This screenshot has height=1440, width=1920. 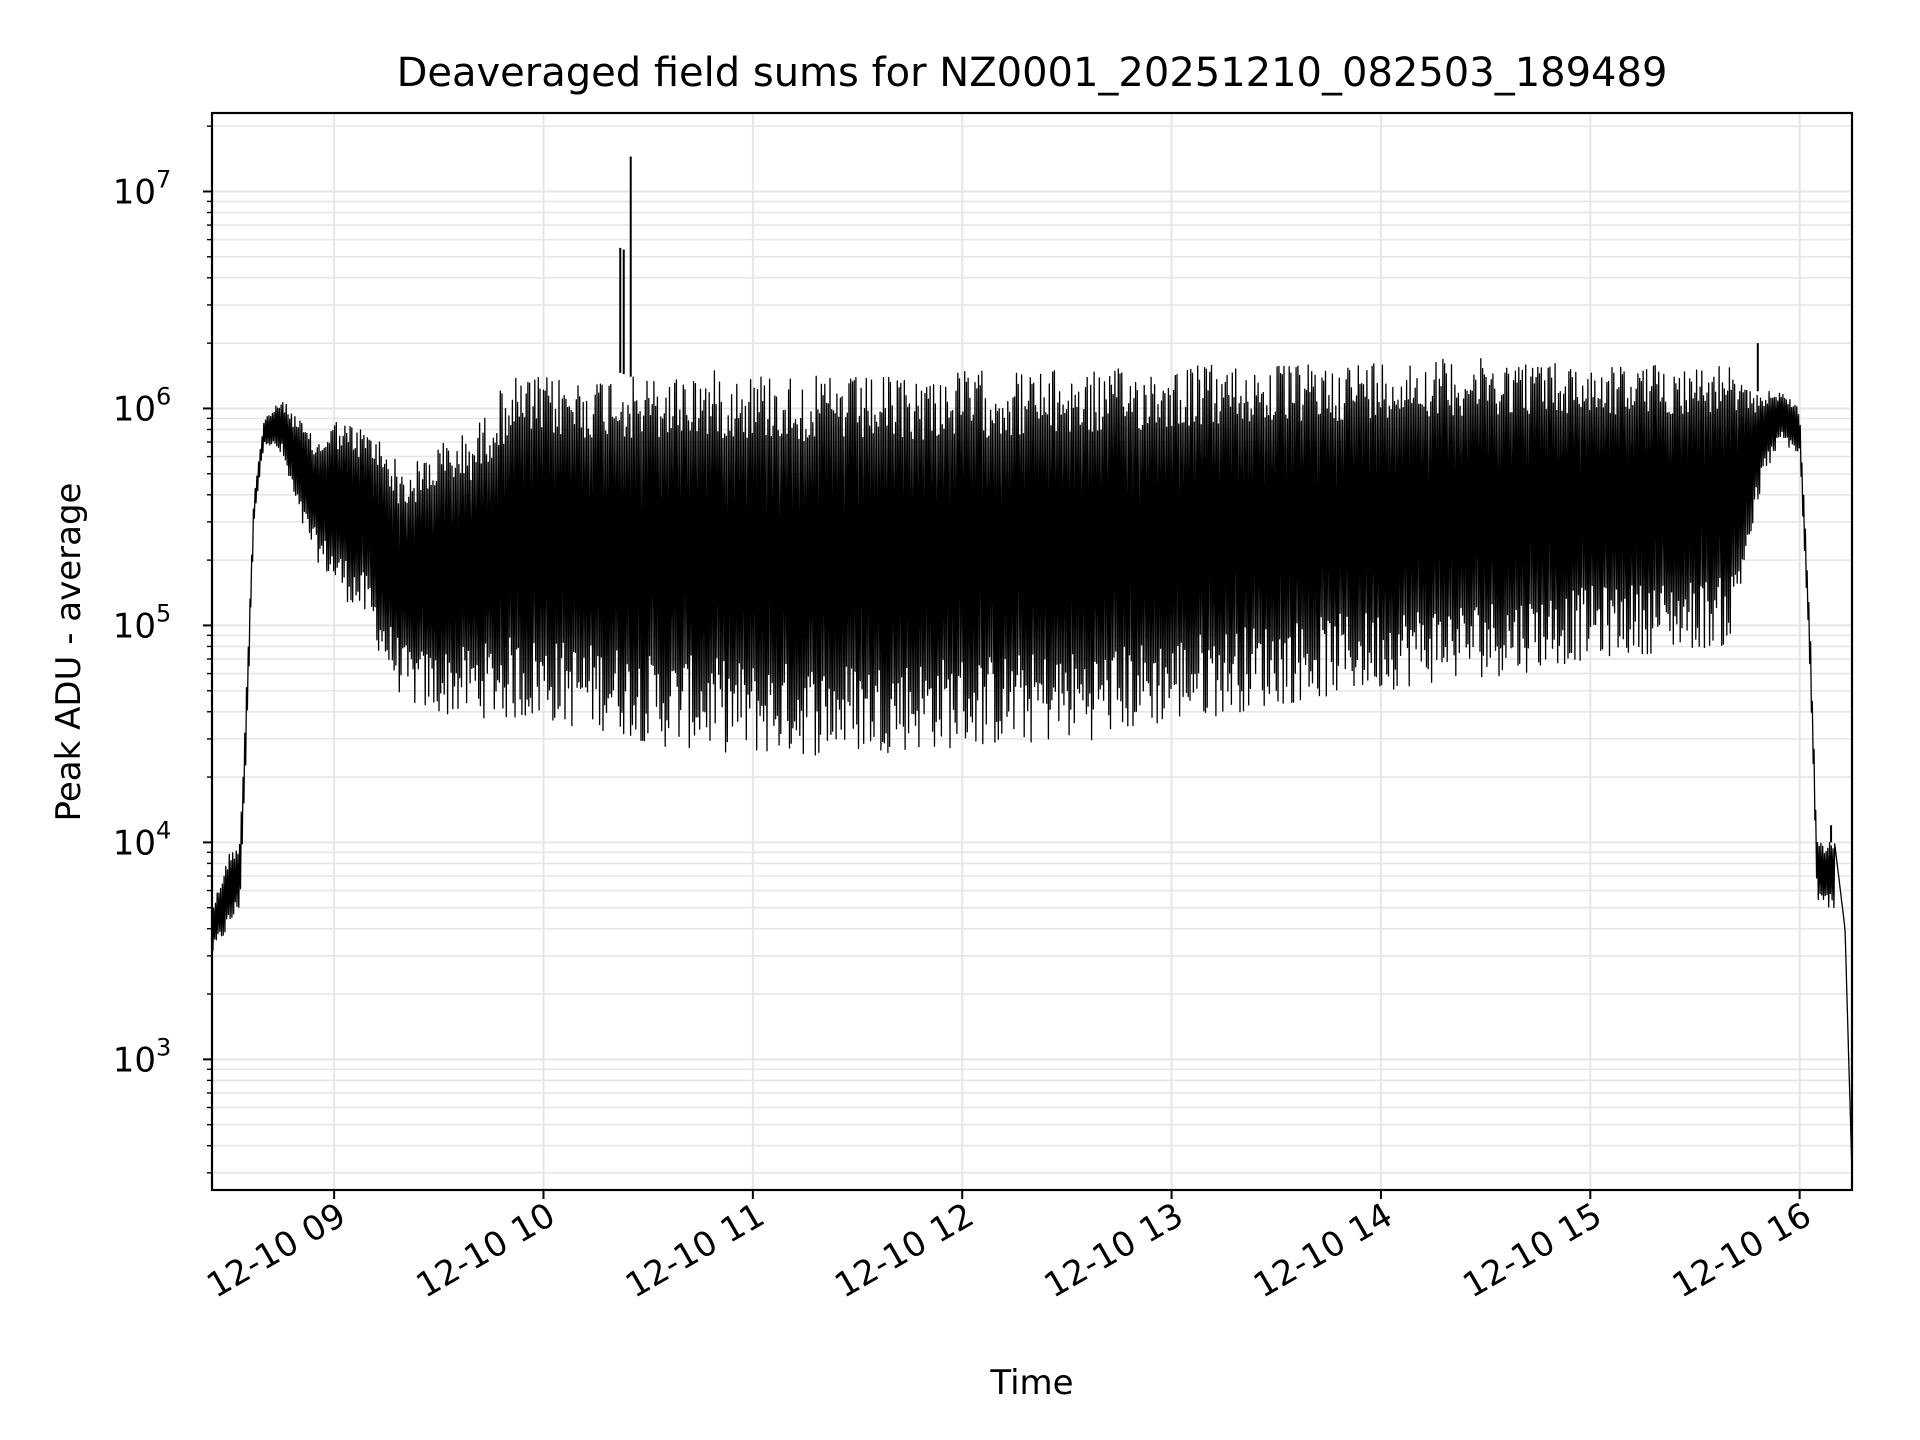 What do you see at coordinates (163, 179) in the screenshot?
I see `y-tick-exponent: 7` at bounding box center [163, 179].